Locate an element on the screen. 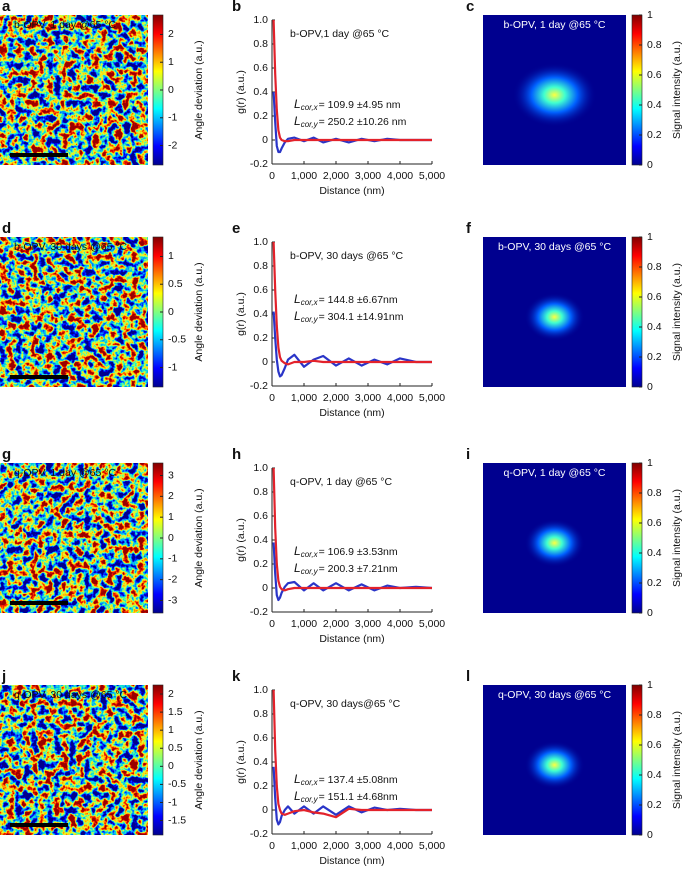 This screenshot has width=685, height=869. colorbar-tick-label: -0.5 is located at coordinates (177, 340).